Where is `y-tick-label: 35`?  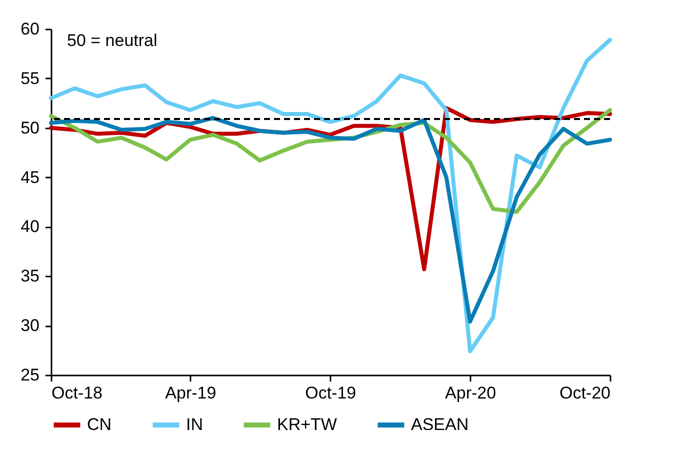 y-tick-label: 35 is located at coordinates (30, 276).